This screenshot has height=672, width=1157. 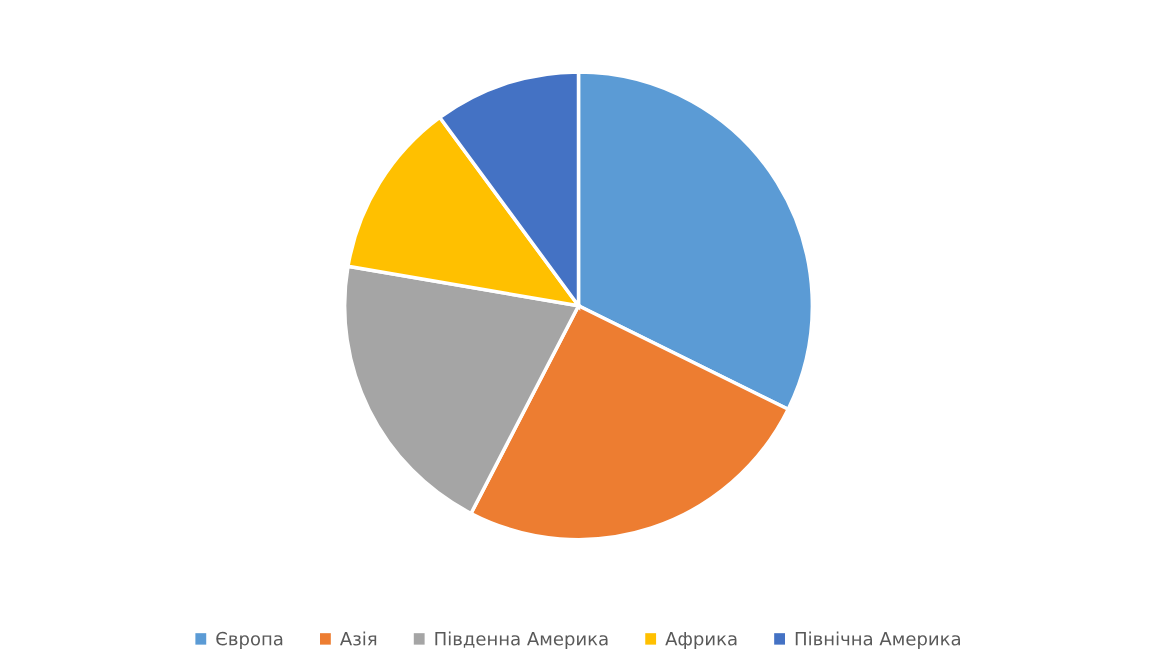 I want to click on legend-label: Азія, so click(x=358, y=638).